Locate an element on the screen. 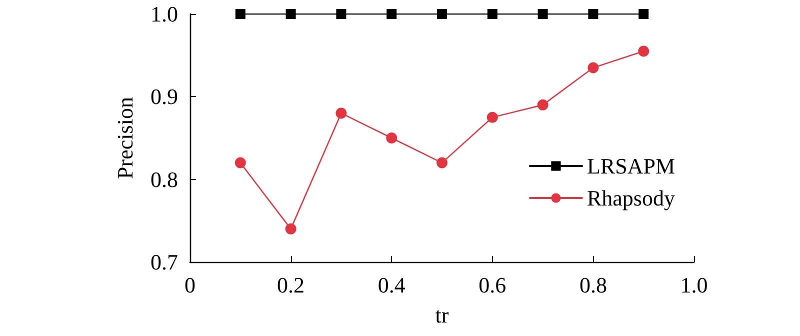  x-tick-label: 1.0 is located at coordinates (694, 285).